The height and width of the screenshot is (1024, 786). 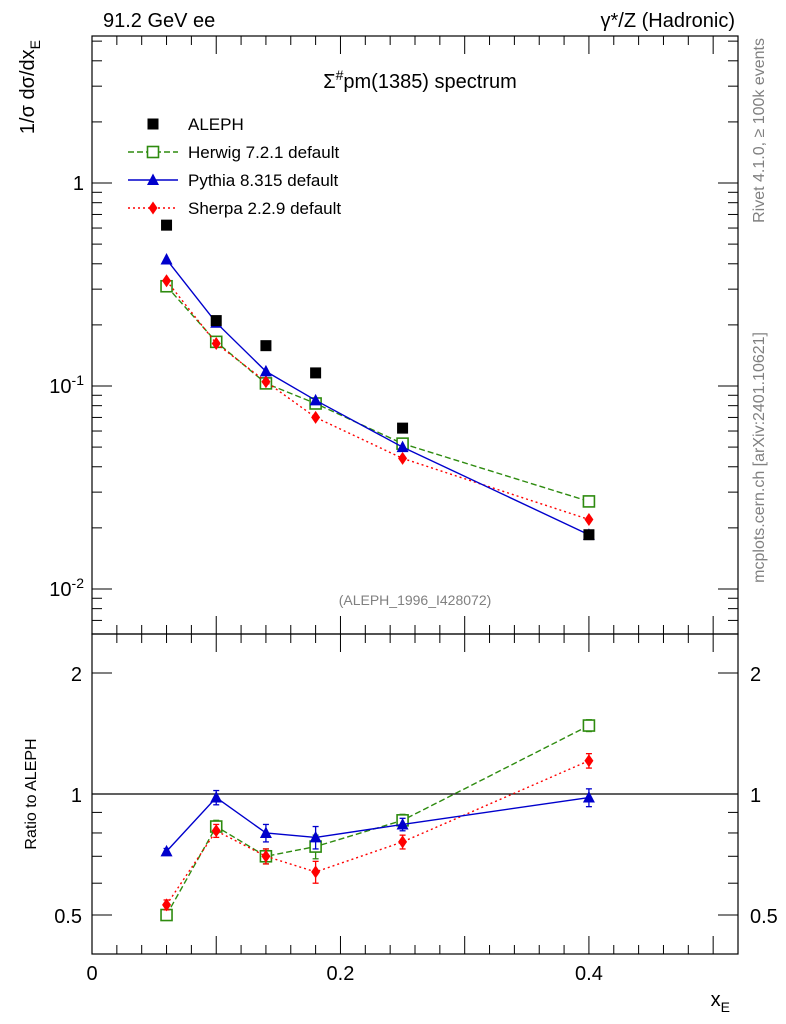 I want to click on pythia-line, so click(x=377, y=397).